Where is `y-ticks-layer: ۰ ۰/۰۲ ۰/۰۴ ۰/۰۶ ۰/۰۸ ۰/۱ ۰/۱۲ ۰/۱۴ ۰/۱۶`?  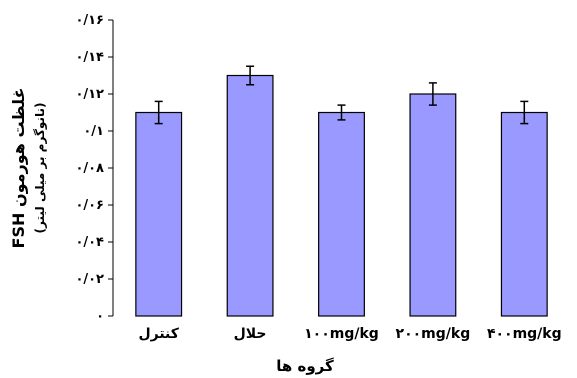
y-ticks-layer: ۰ ۰/۰۲ ۰/۰۴ ۰/۰۶ ۰/۰۸ ۰/۱ ۰/۱۲ ۰/۱۴ ۰/۱۶ is located at coordinates (94, 168).